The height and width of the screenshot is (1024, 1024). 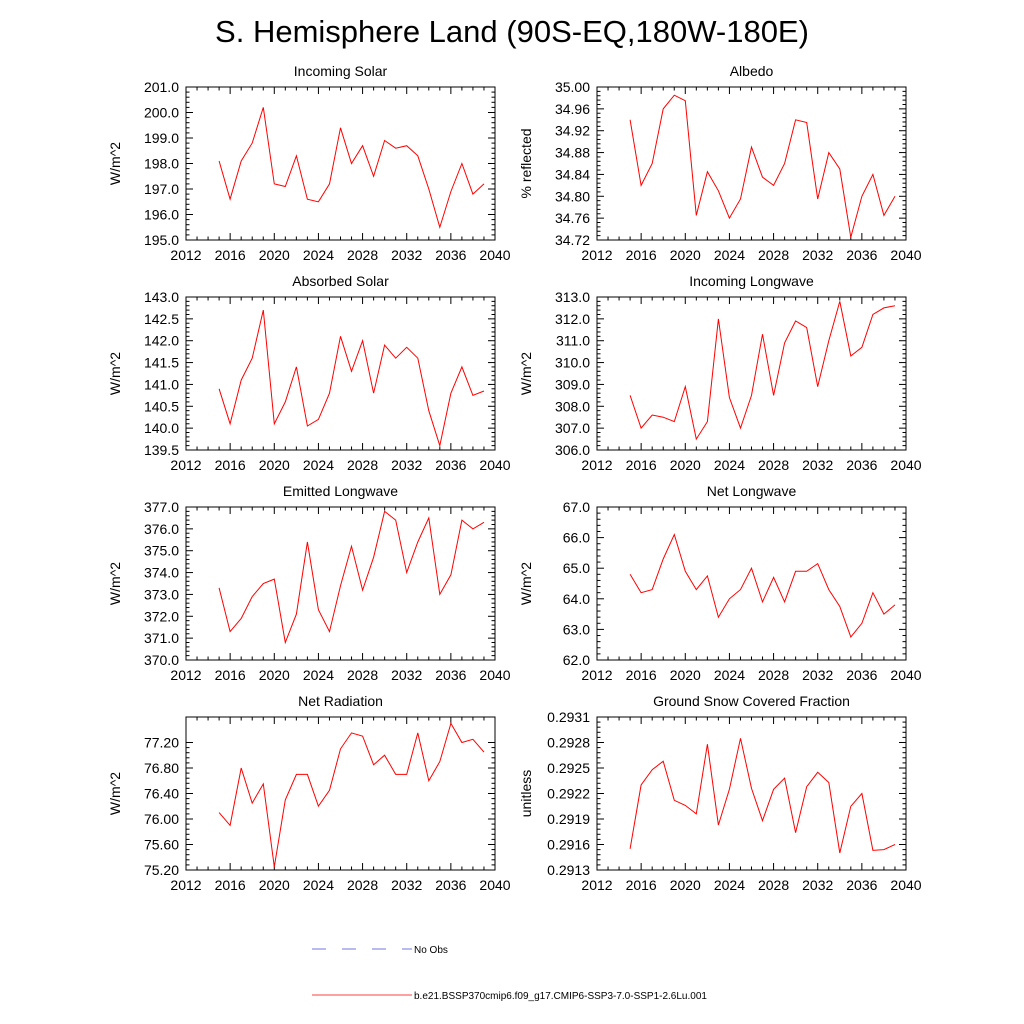 I want to click on y-tick-label: 75.60, so click(x=161, y=845).